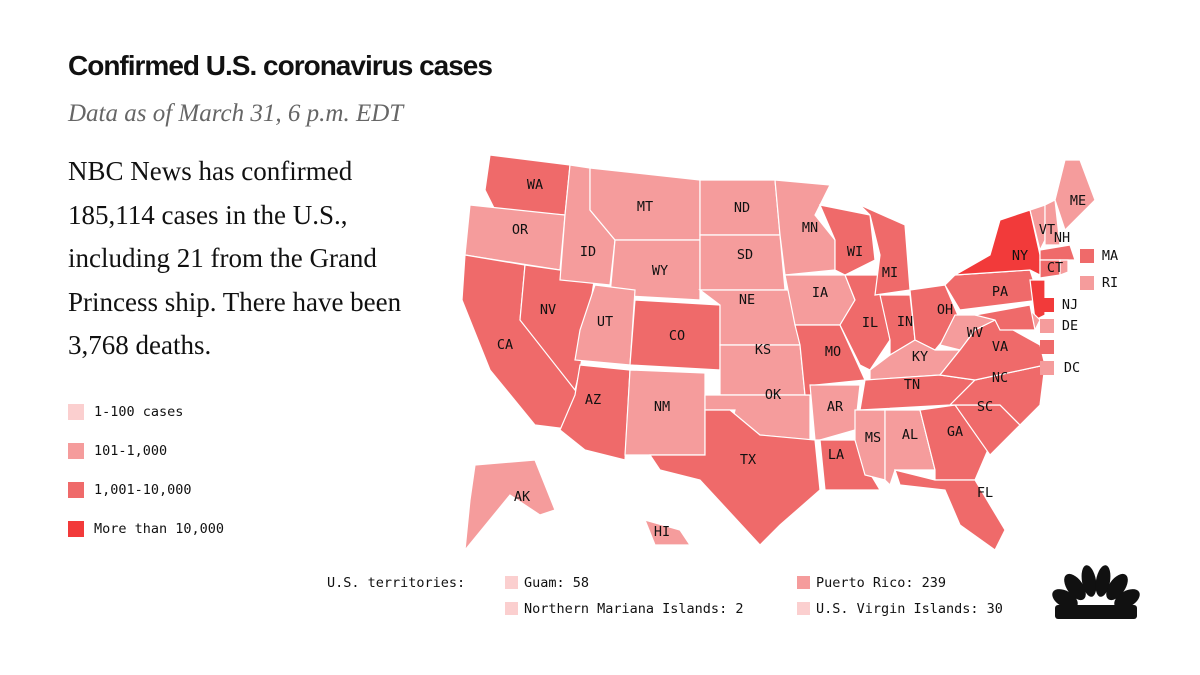  Describe the element at coordinates (1047, 230) in the screenshot. I see `state-label: VT` at that location.